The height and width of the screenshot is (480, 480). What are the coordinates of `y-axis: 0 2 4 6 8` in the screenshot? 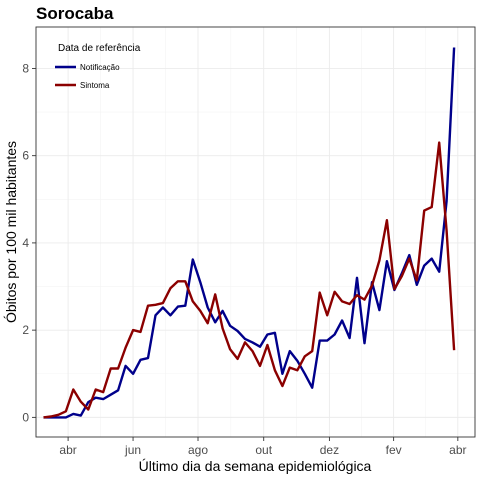 It's located at (29, 242).